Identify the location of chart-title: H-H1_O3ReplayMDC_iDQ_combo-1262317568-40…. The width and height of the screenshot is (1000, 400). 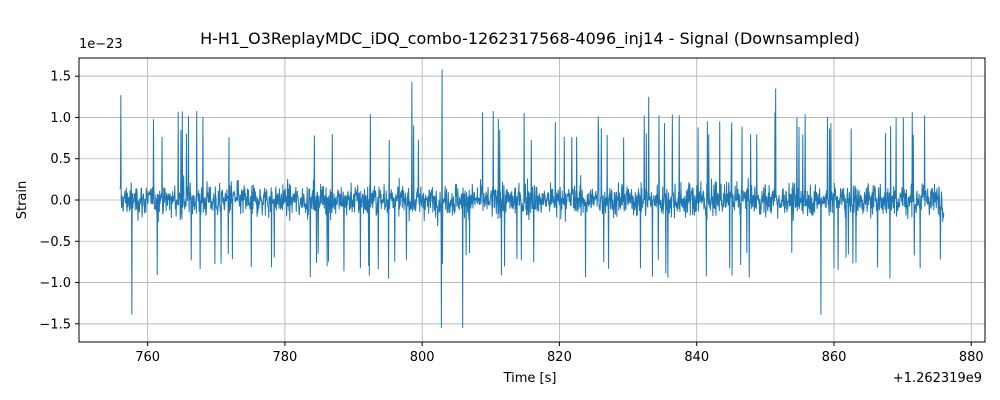
(530, 39).